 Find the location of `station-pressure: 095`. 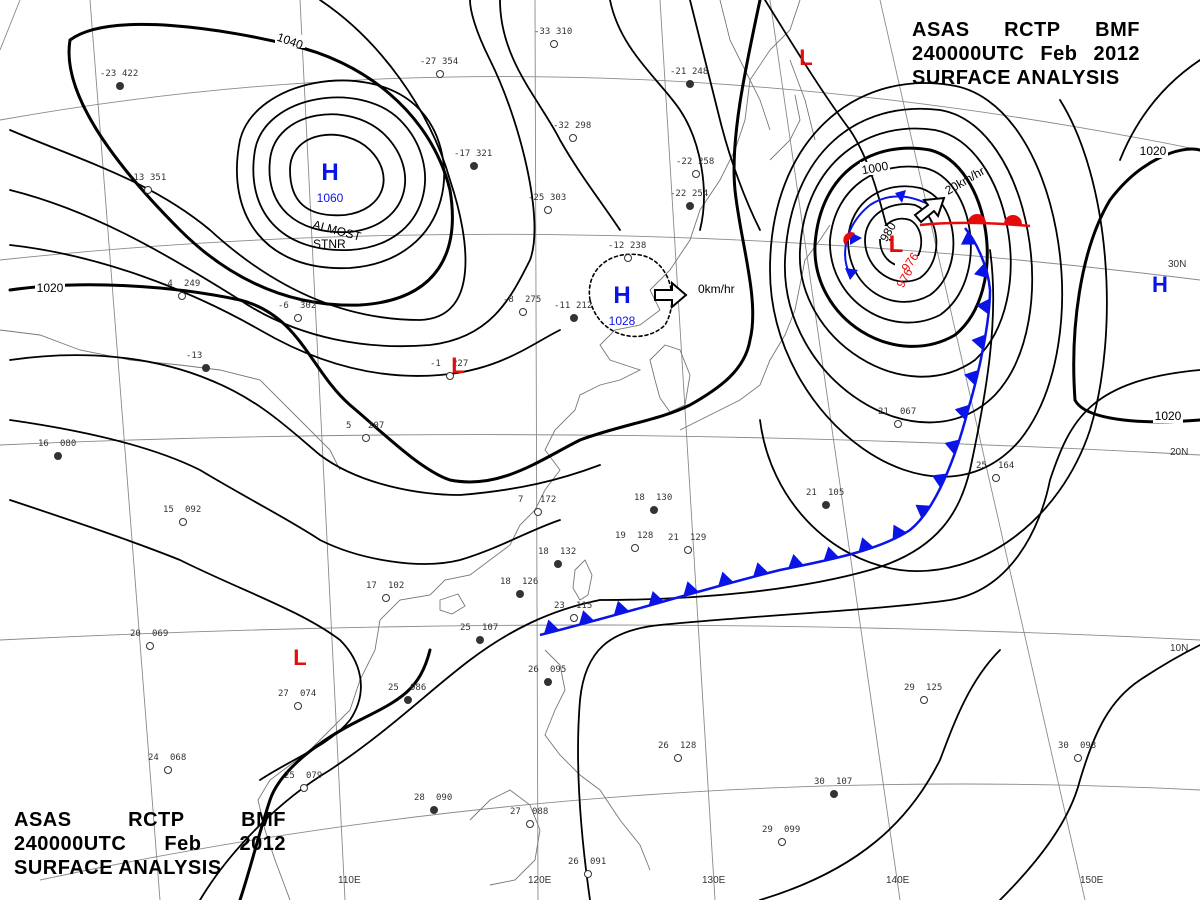

station-pressure: 095 is located at coordinates (558, 670).